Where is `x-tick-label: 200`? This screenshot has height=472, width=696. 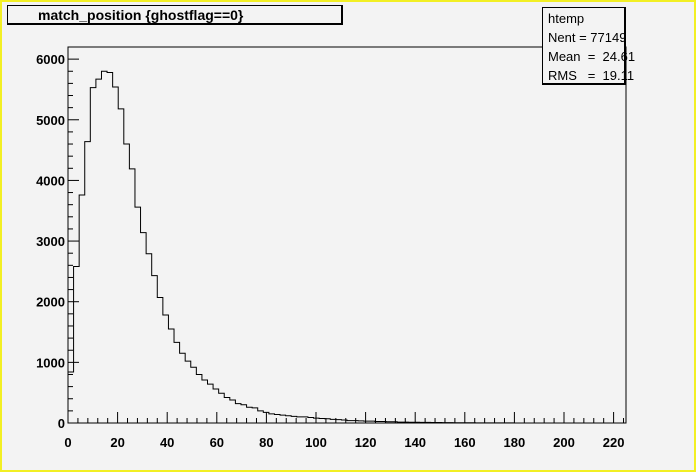
x-tick-label: 200 is located at coordinates (564, 442).